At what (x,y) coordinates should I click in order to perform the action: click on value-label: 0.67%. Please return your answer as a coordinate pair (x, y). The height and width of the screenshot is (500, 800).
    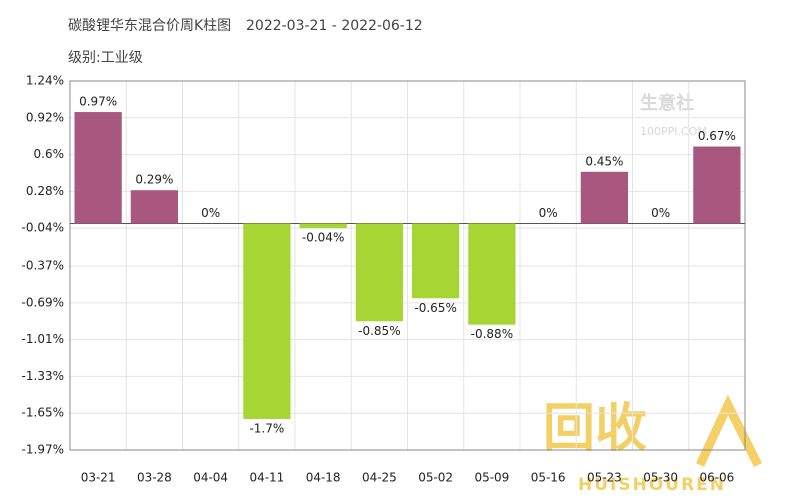
    Looking at the image, I should click on (717, 136).